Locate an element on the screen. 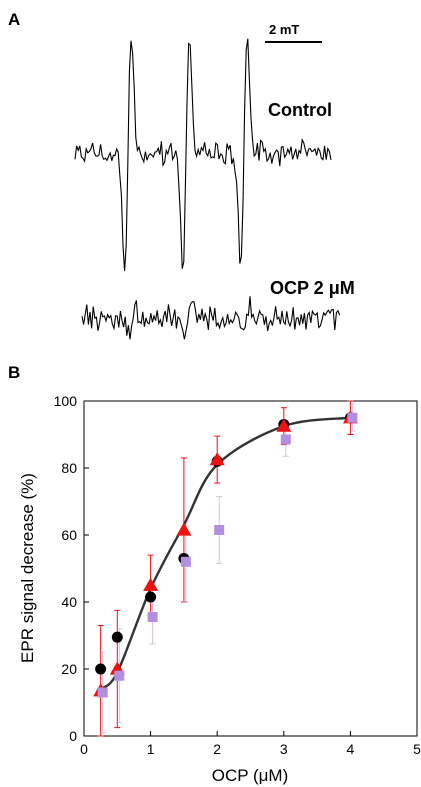 Image resolution: width=421 pixels, height=787 pixels. error-bar is located at coordinates (100, 680).